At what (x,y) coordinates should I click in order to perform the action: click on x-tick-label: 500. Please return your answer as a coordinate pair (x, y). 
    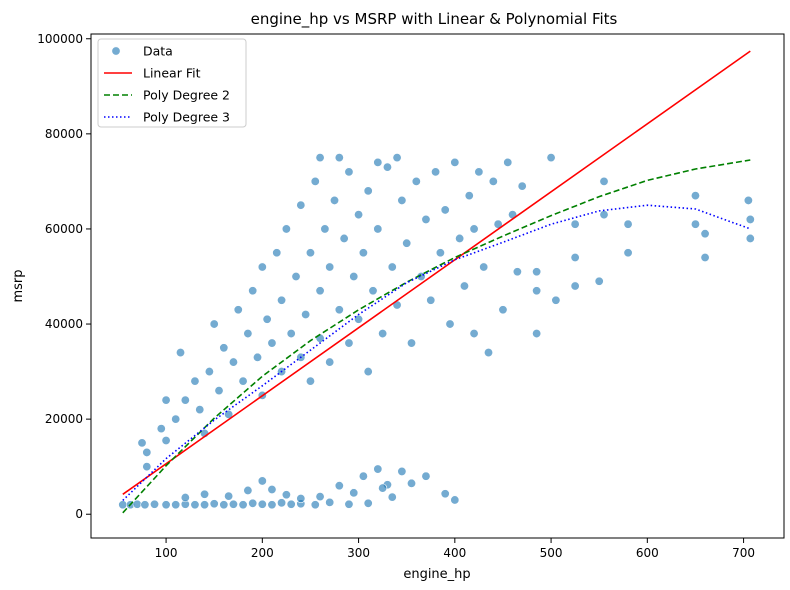
    Looking at the image, I should click on (551, 553).